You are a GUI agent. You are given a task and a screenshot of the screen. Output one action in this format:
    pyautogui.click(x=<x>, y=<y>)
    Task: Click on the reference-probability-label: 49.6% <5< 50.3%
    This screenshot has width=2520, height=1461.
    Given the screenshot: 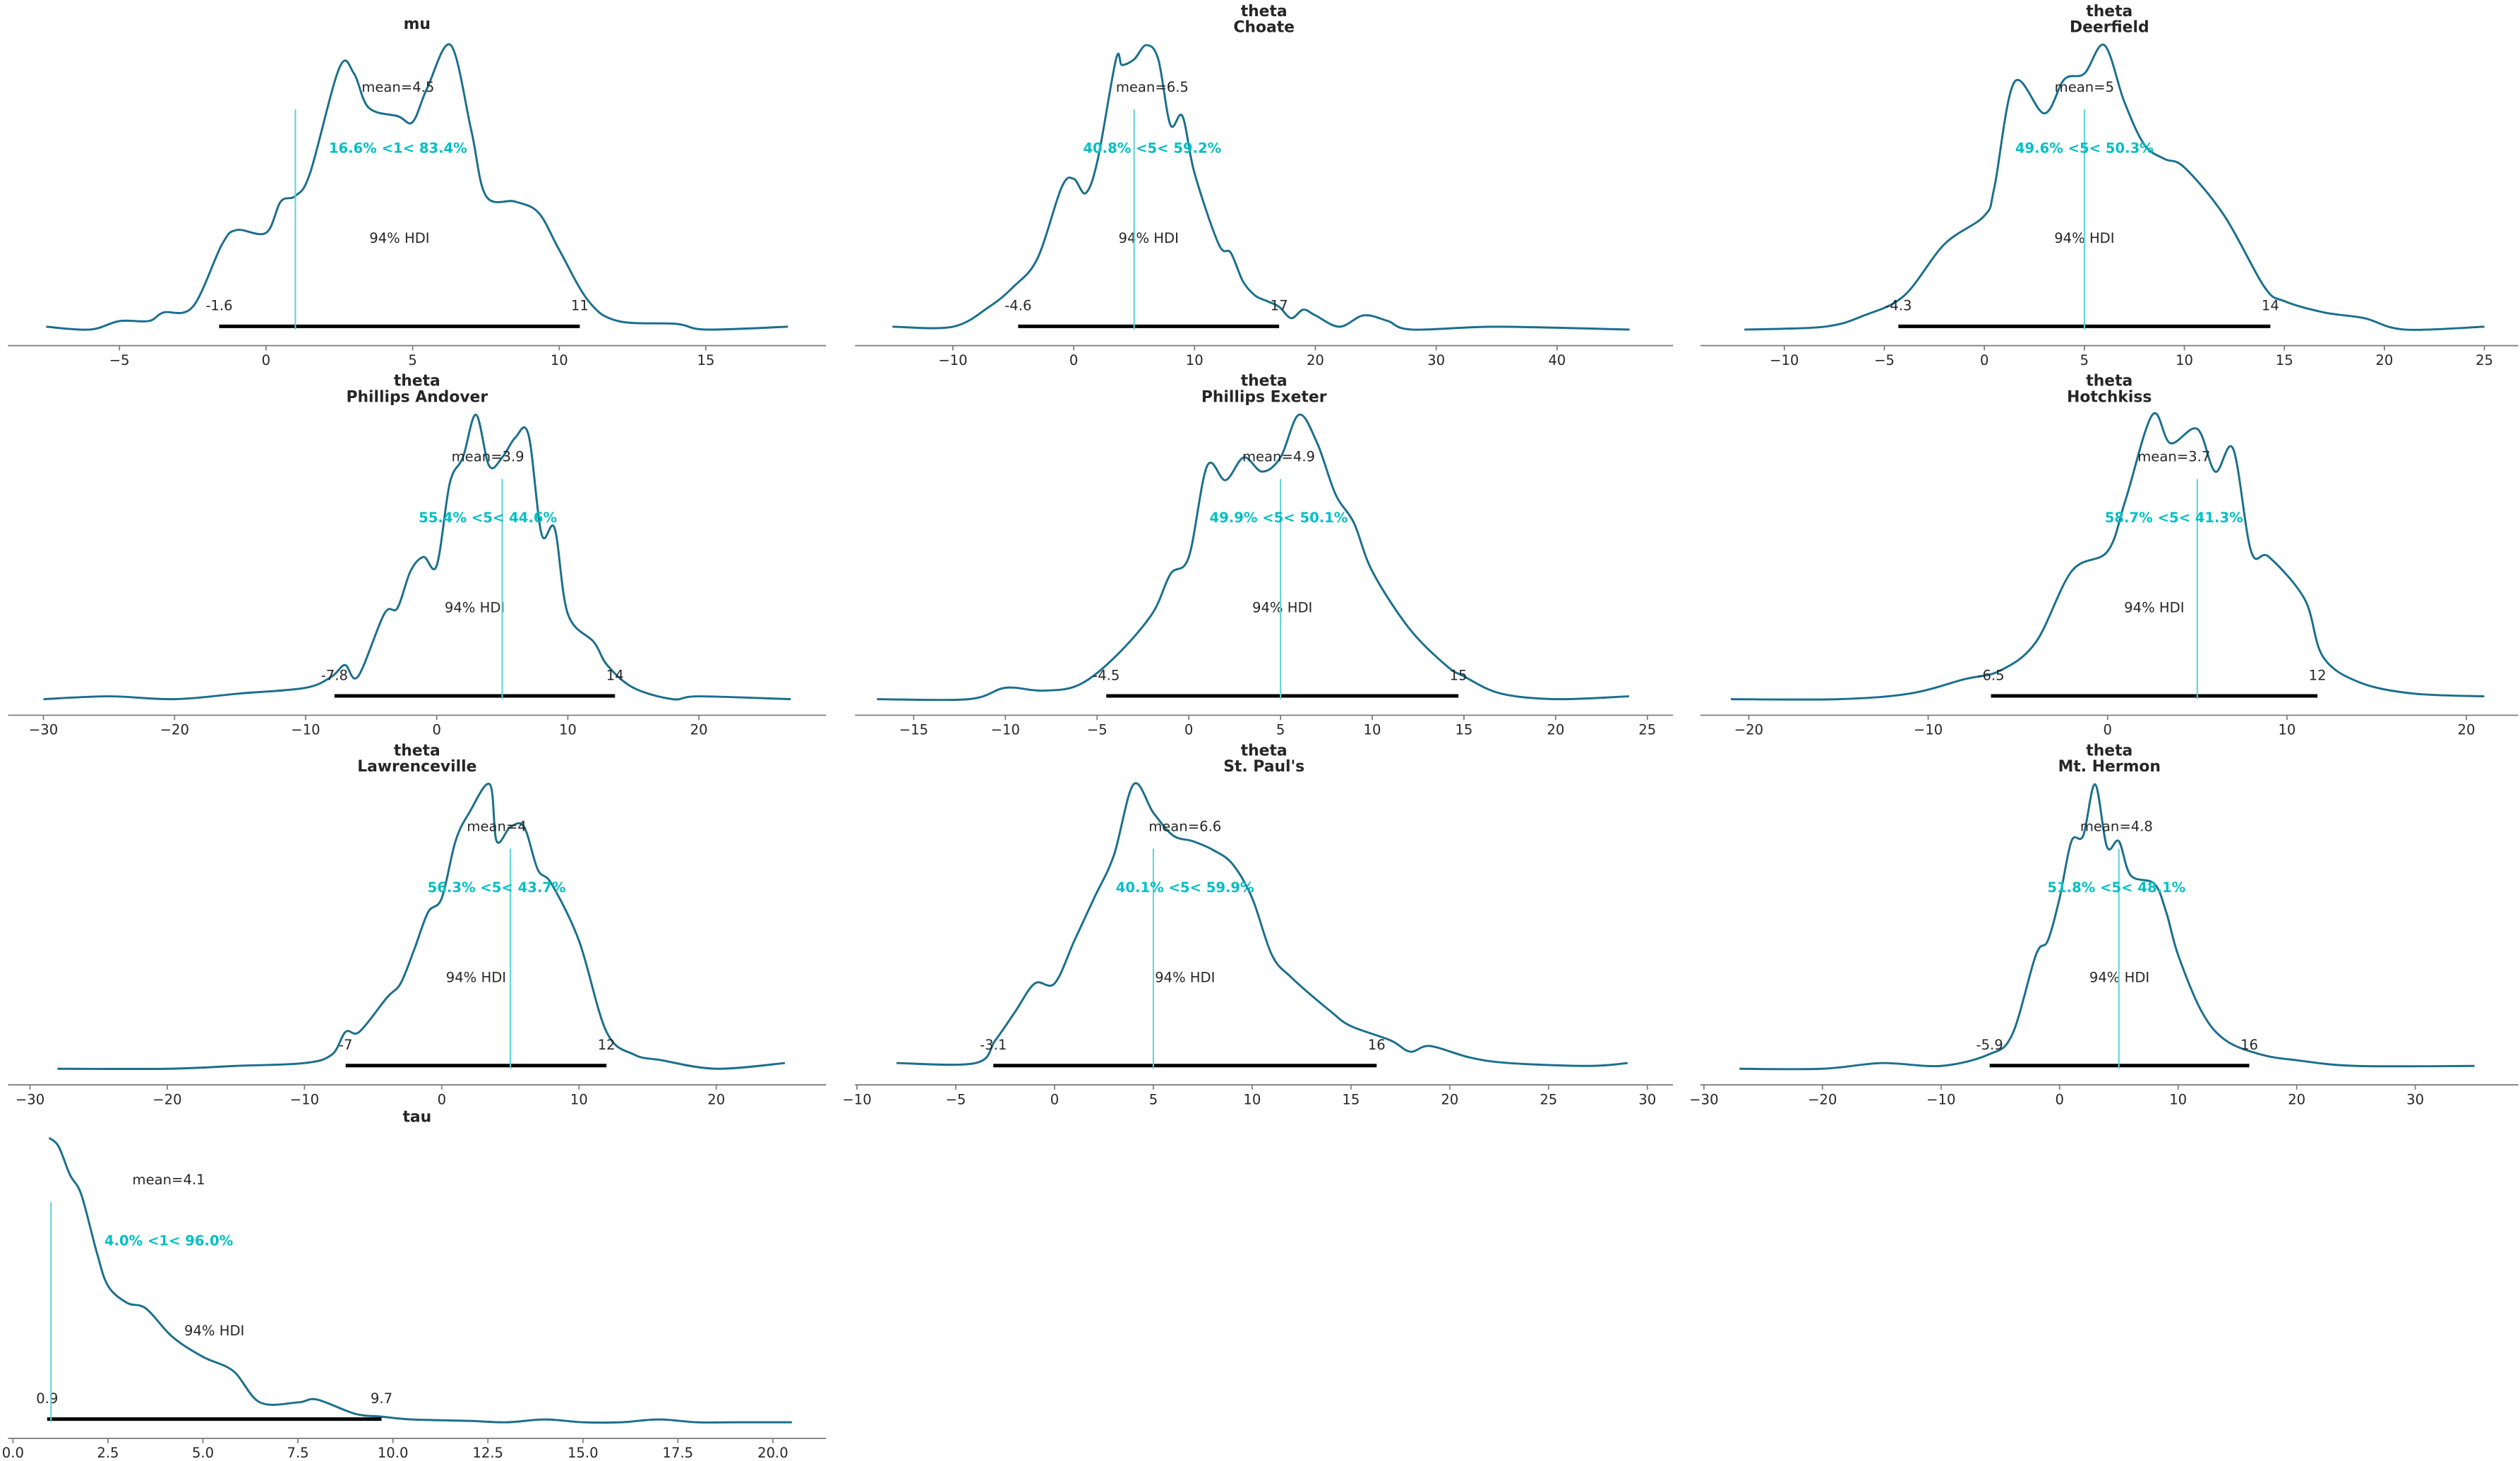 What is the action you would take?
    pyautogui.click(x=2085, y=148)
    